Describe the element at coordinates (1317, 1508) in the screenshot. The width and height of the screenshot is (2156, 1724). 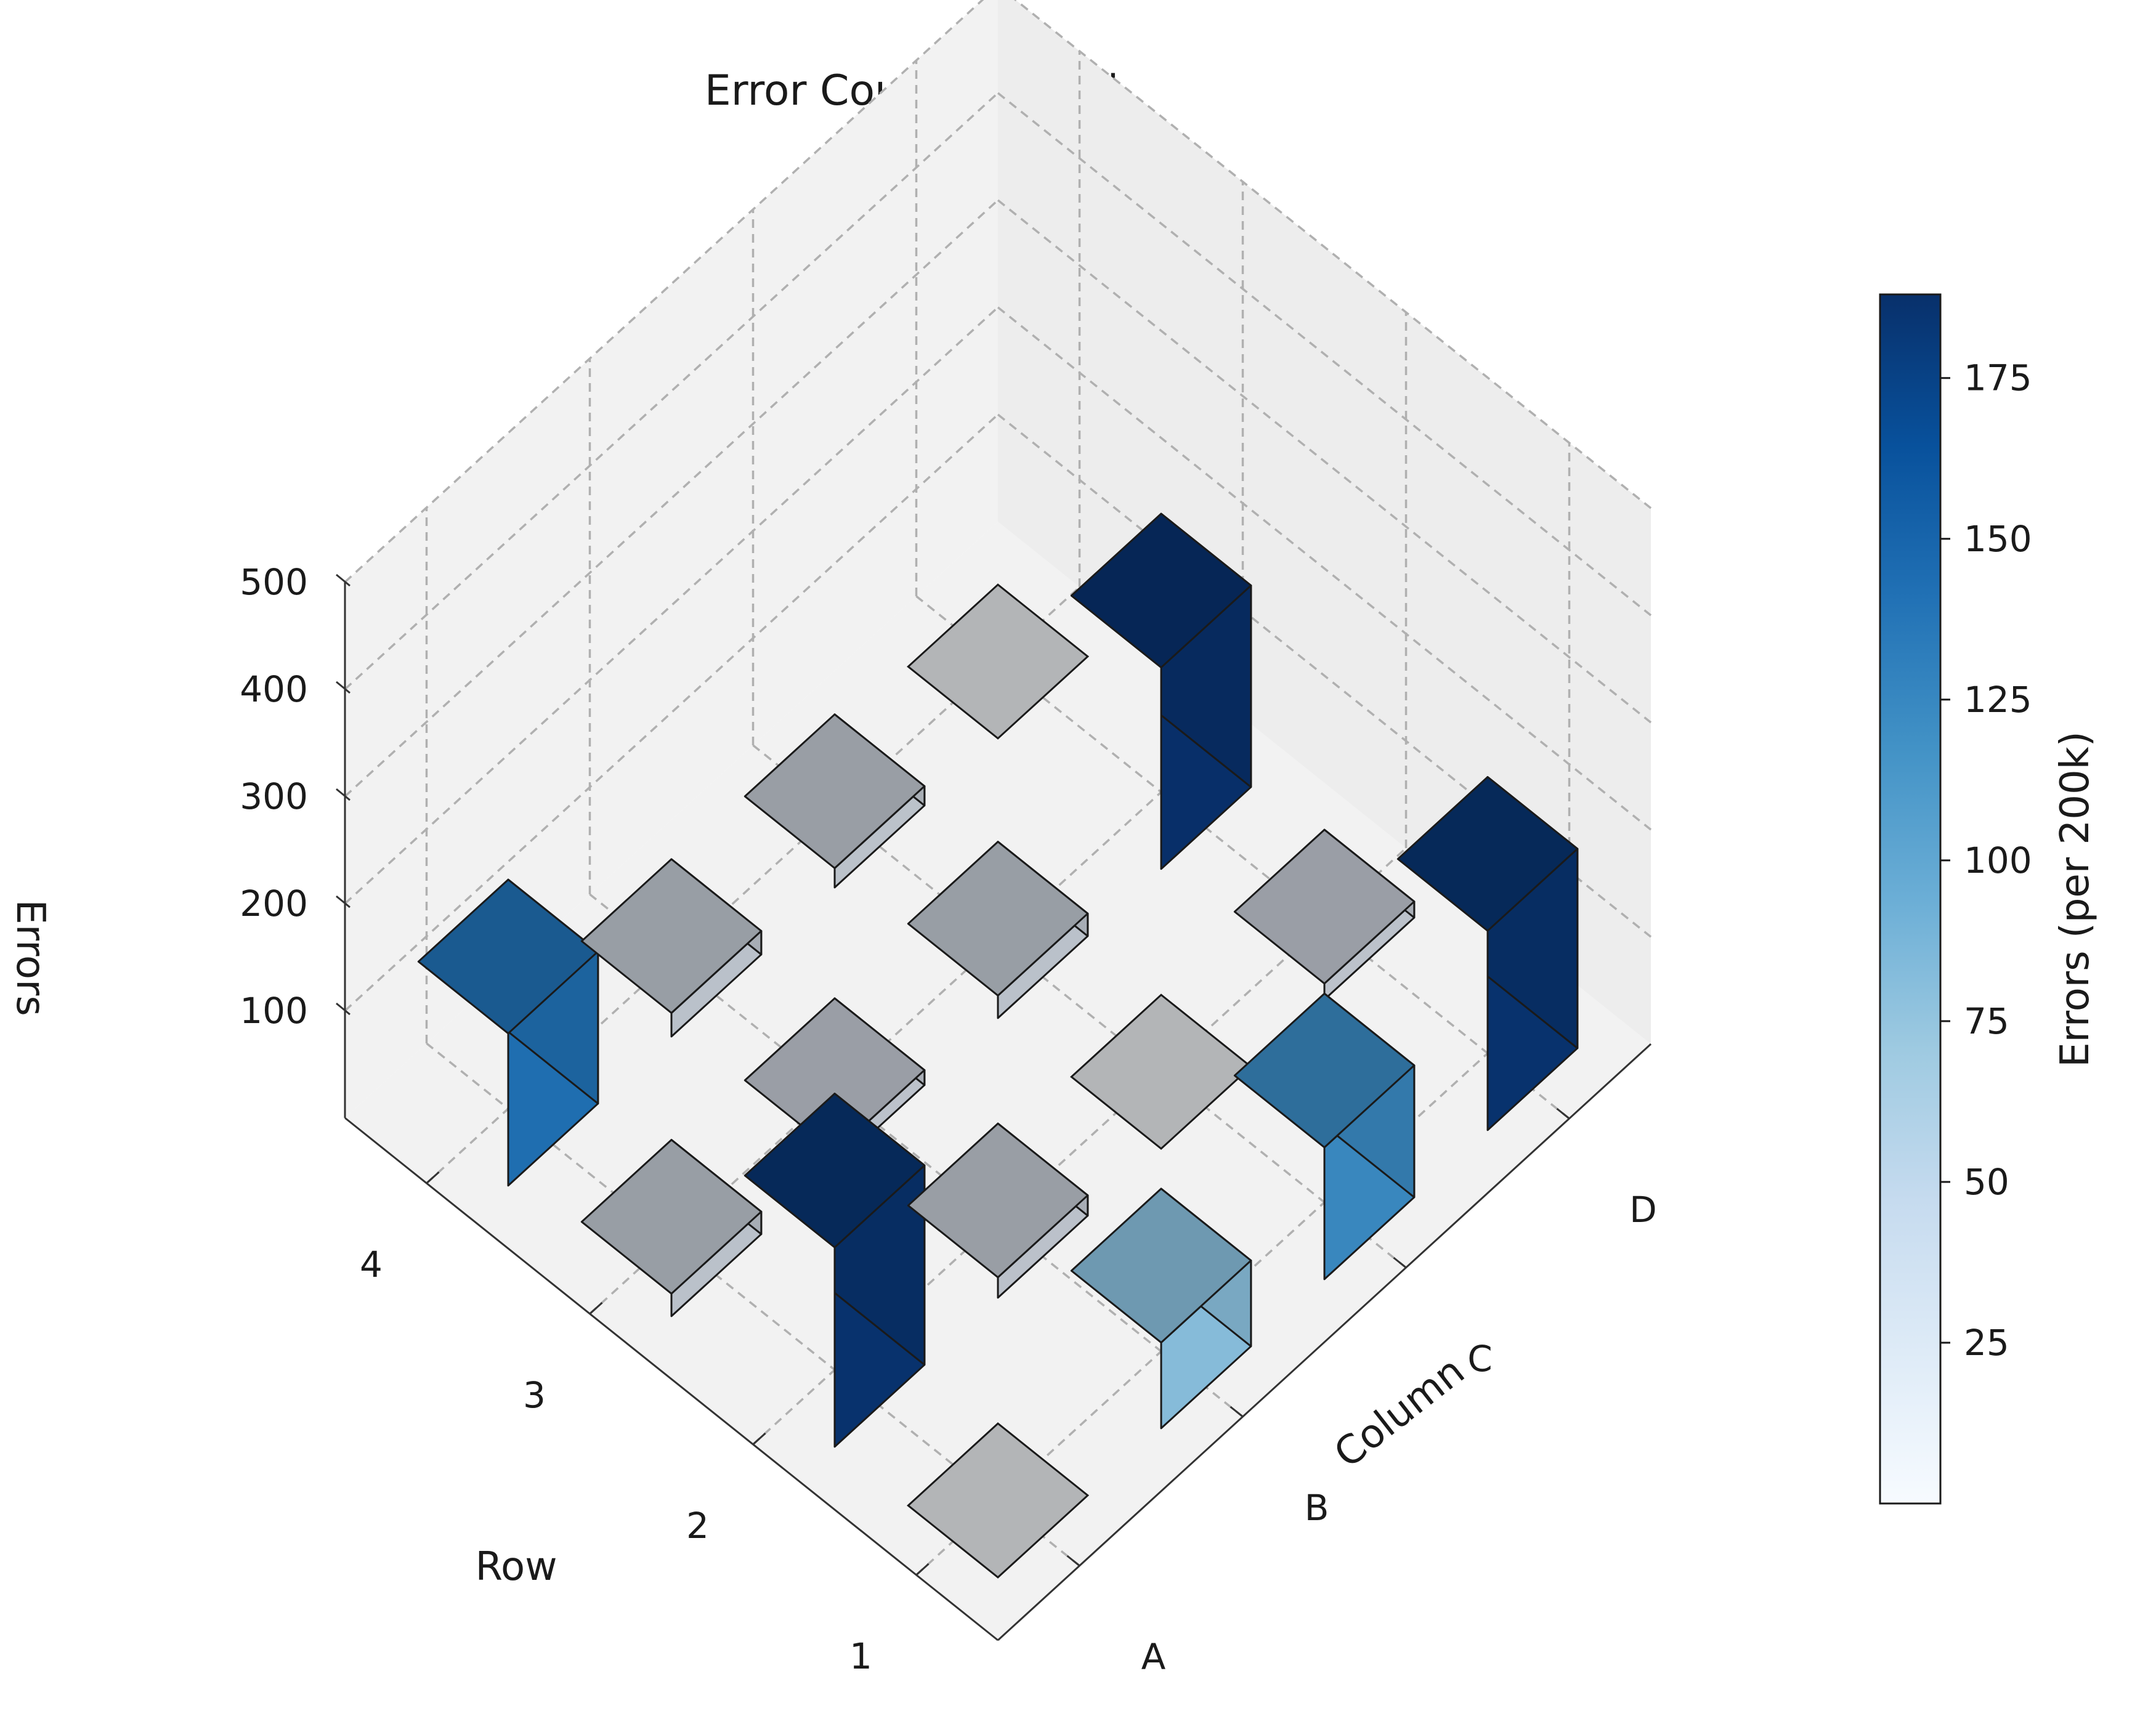
I see `x-tick-label: B` at that location.